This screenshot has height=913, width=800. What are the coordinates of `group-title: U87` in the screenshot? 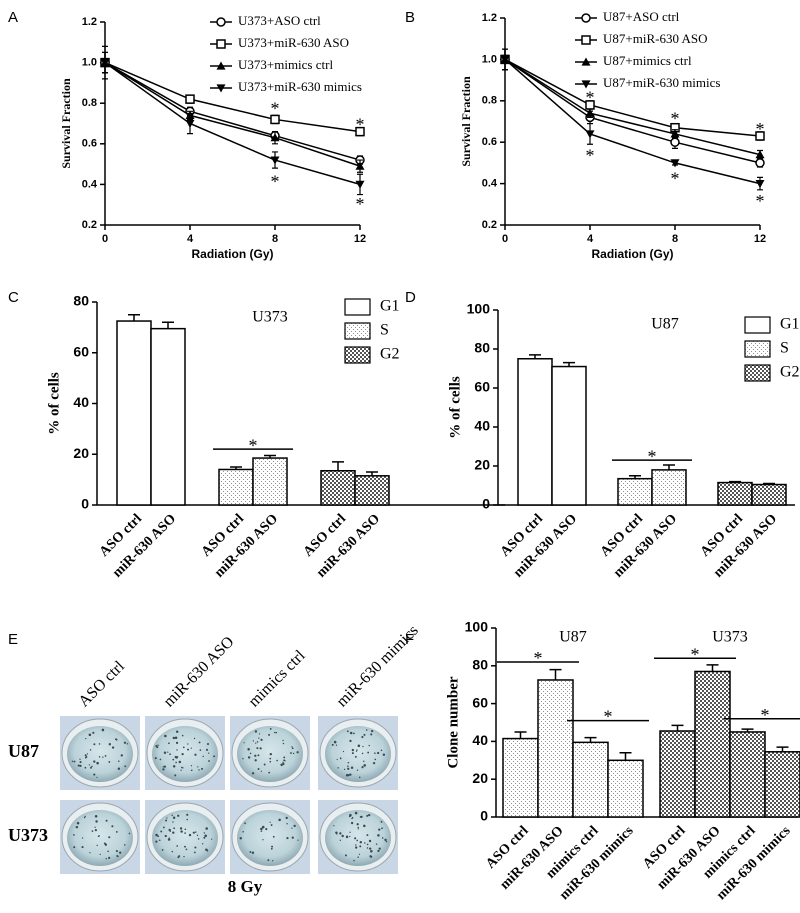 It's located at (573, 637).